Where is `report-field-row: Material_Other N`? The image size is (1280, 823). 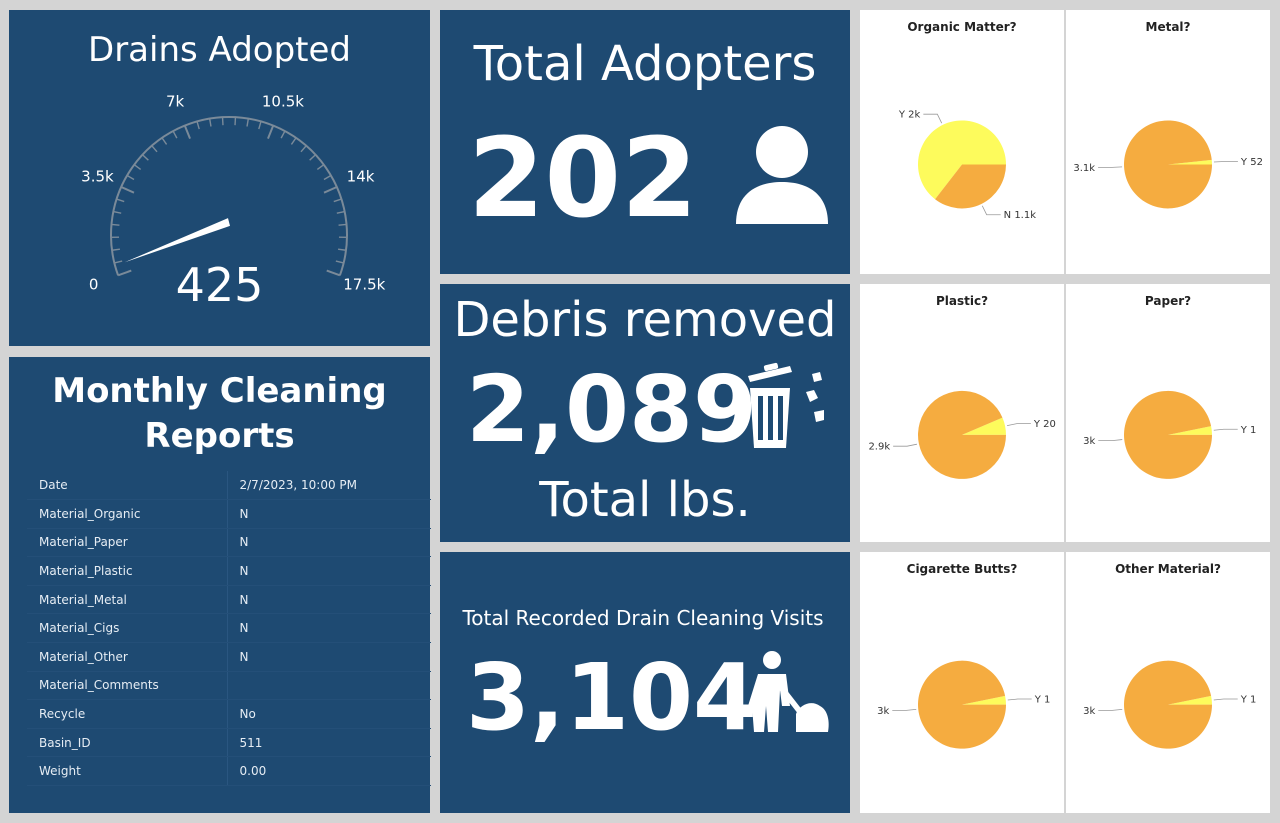
report-field-row: Material_Other N is located at coordinates (229, 657).